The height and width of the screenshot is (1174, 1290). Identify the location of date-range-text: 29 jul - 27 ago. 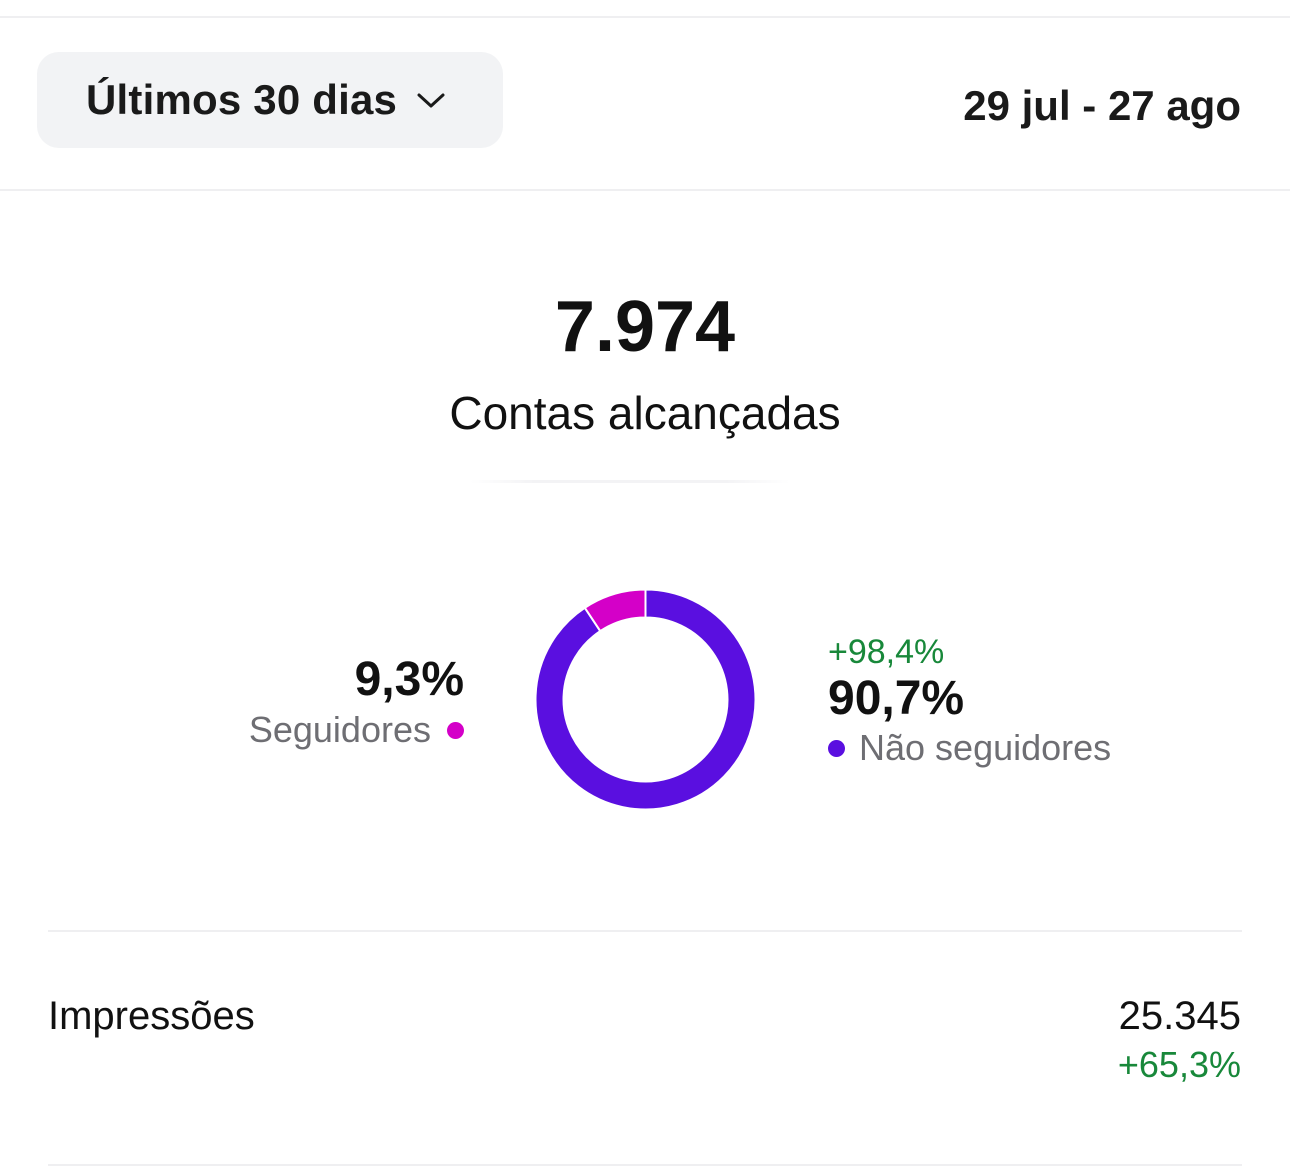
(1102, 105).